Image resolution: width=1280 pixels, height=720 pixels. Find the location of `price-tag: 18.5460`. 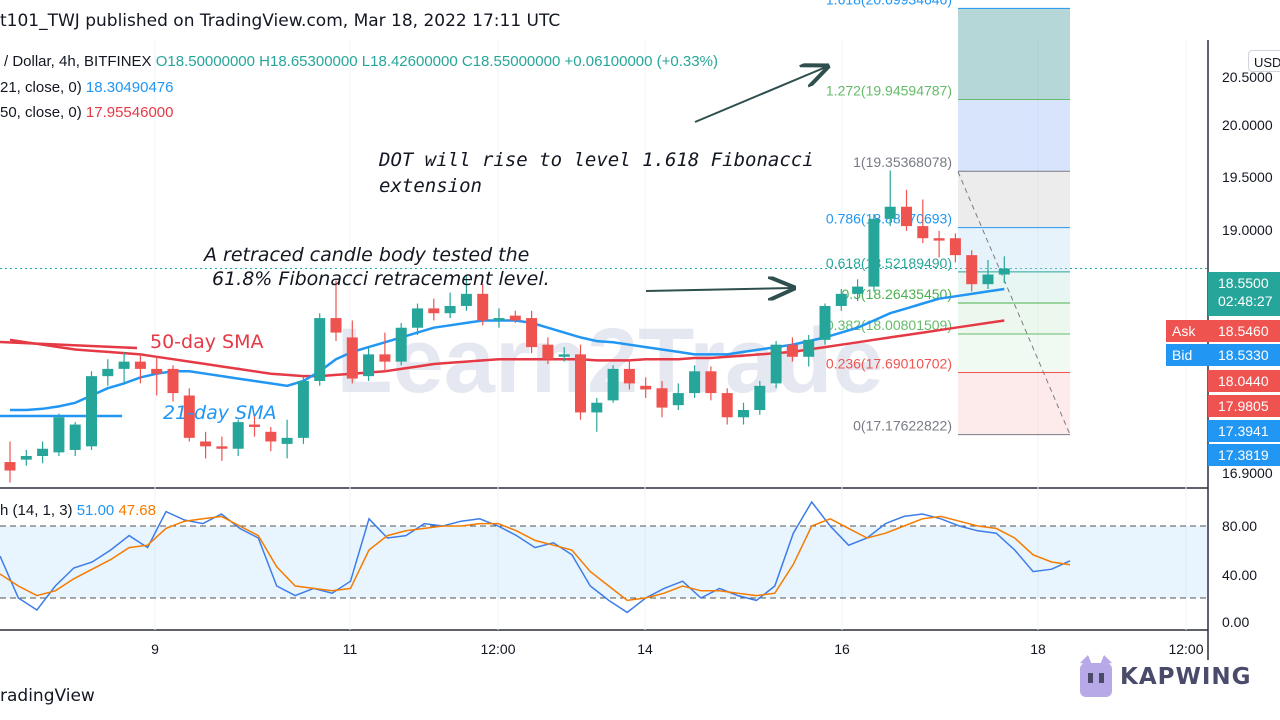

price-tag: 18.5460 is located at coordinates (1244, 331).